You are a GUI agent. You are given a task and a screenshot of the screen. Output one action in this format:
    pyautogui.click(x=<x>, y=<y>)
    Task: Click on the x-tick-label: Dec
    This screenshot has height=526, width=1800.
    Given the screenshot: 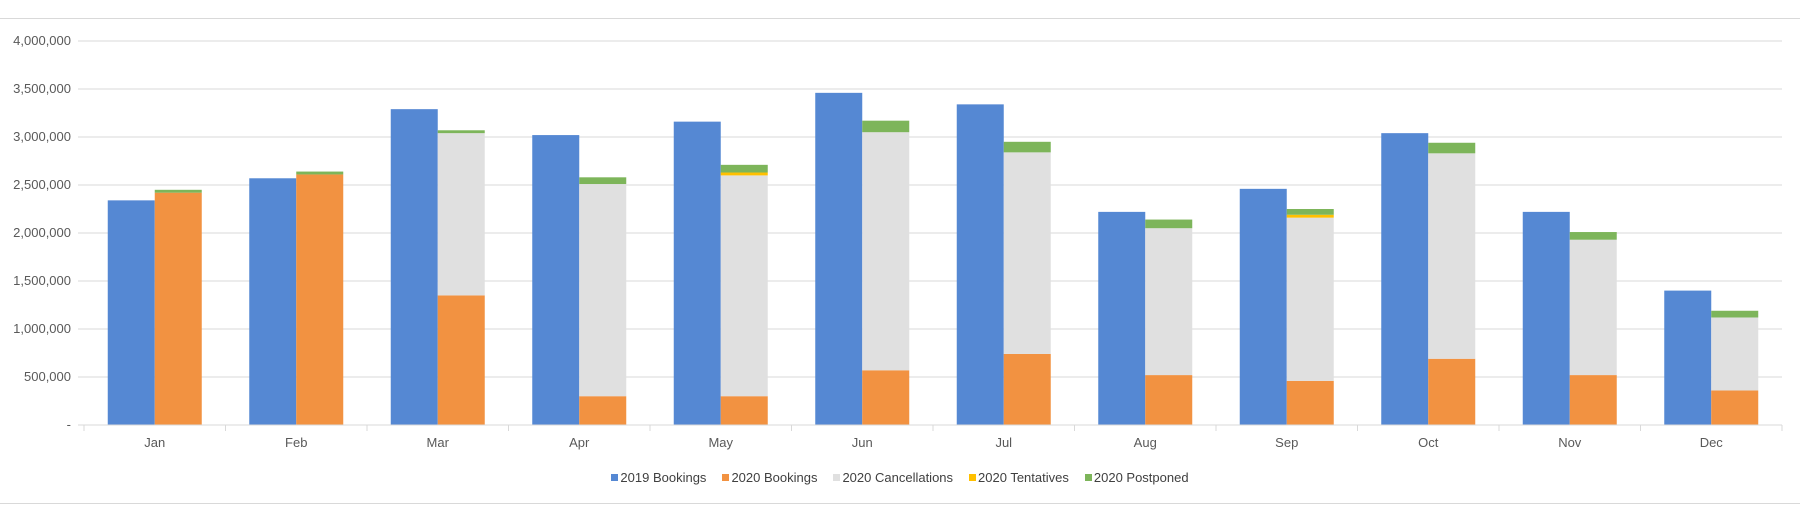 What is the action you would take?
    pyautogui.click(x=1712, y=442)
    